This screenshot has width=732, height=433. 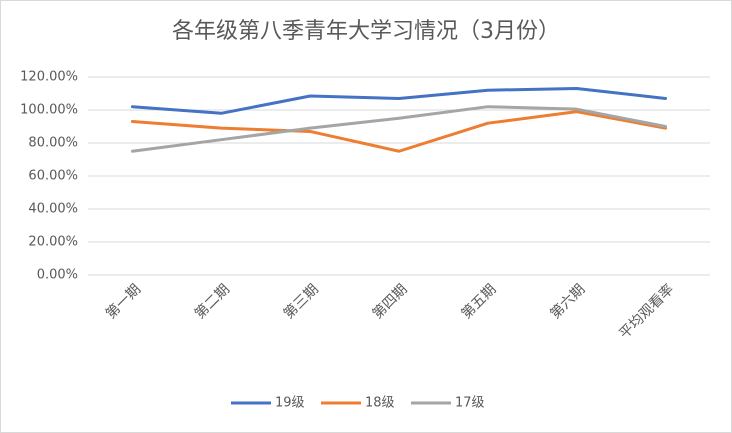 What do you see at coordinates (53, 143) in the screenshot?
I see `y-tick-label: 80.00%` at bounding box center [53, 143].